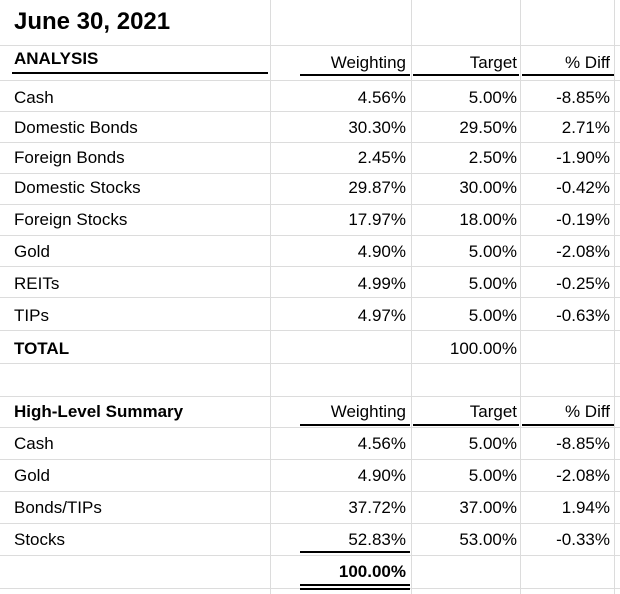 The height and width of the screenshot is (594, 620). Describe the element at coordinates (583, 539) in the screenshot. I see `summary-row-diff: -0.33%` at that location.